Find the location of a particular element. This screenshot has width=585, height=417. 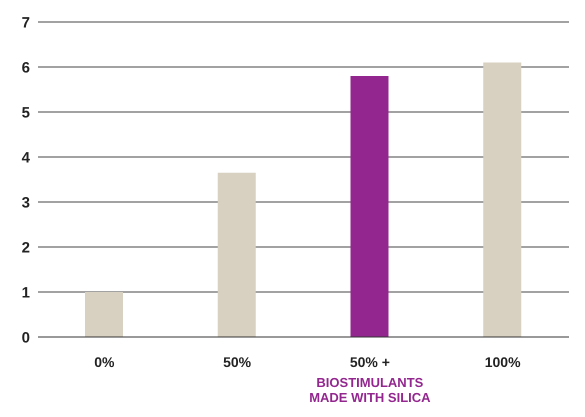

y-tick-label: 2 is located at coordinates (26, 247).